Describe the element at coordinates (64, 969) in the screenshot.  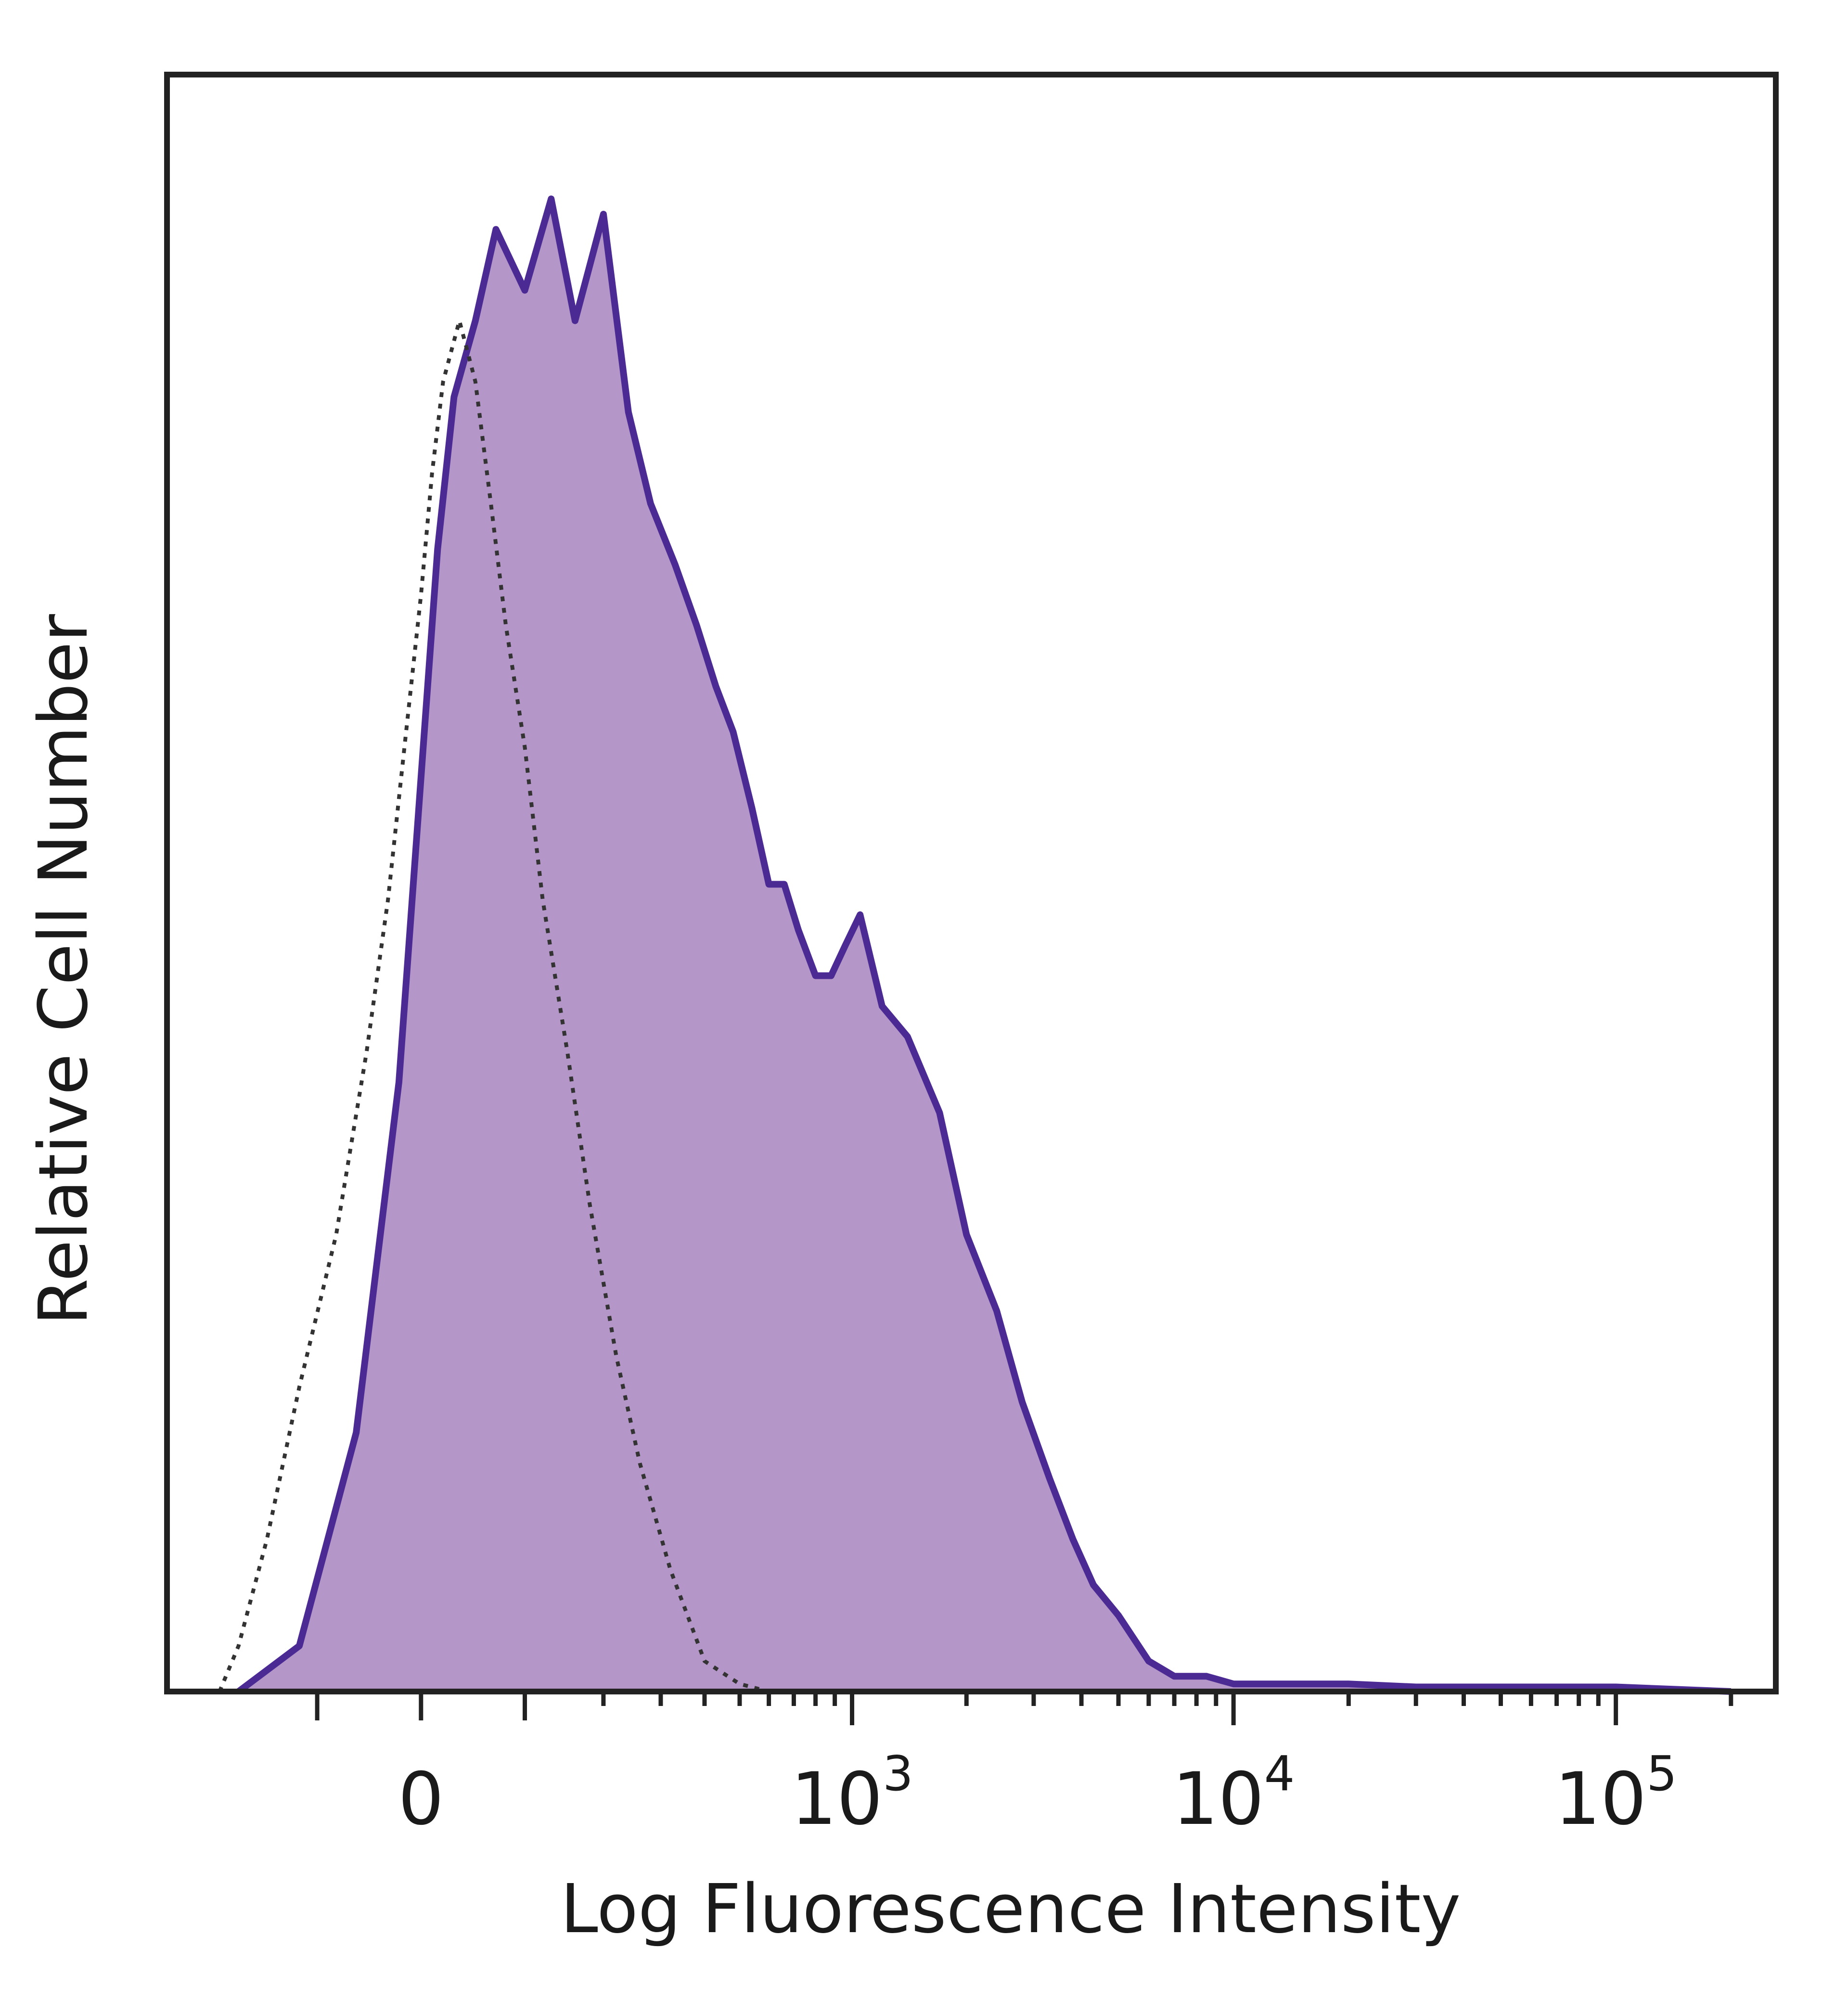
I see `y-axis-title: Relative Cell Number` at that location.